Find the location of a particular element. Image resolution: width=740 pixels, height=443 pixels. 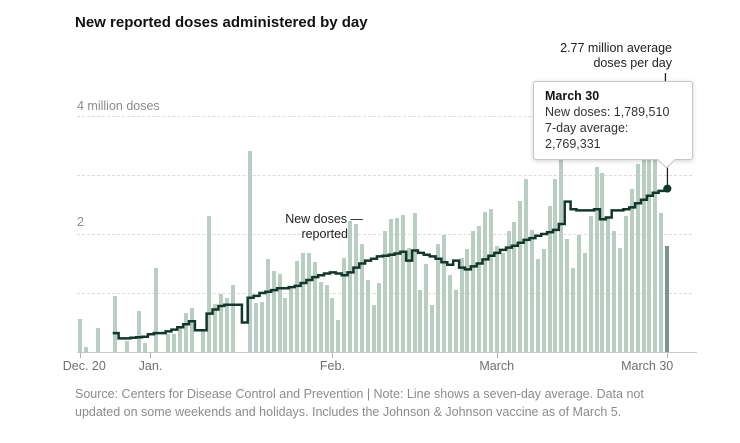

annotation-average-doses: 2.77 million average doses per day is located at coordinates (616, 56).